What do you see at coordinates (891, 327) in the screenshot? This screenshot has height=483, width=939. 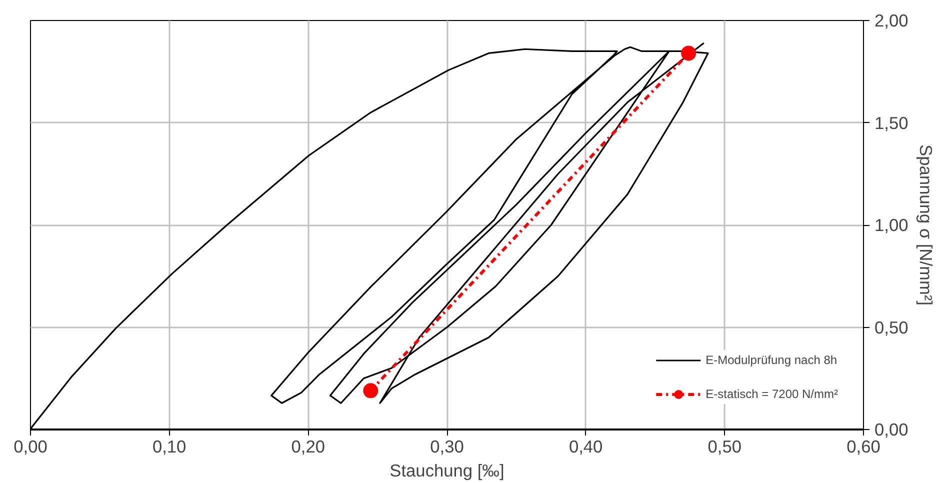 I see `y-tick-label: 0,50` at bounding box center [891, 327].